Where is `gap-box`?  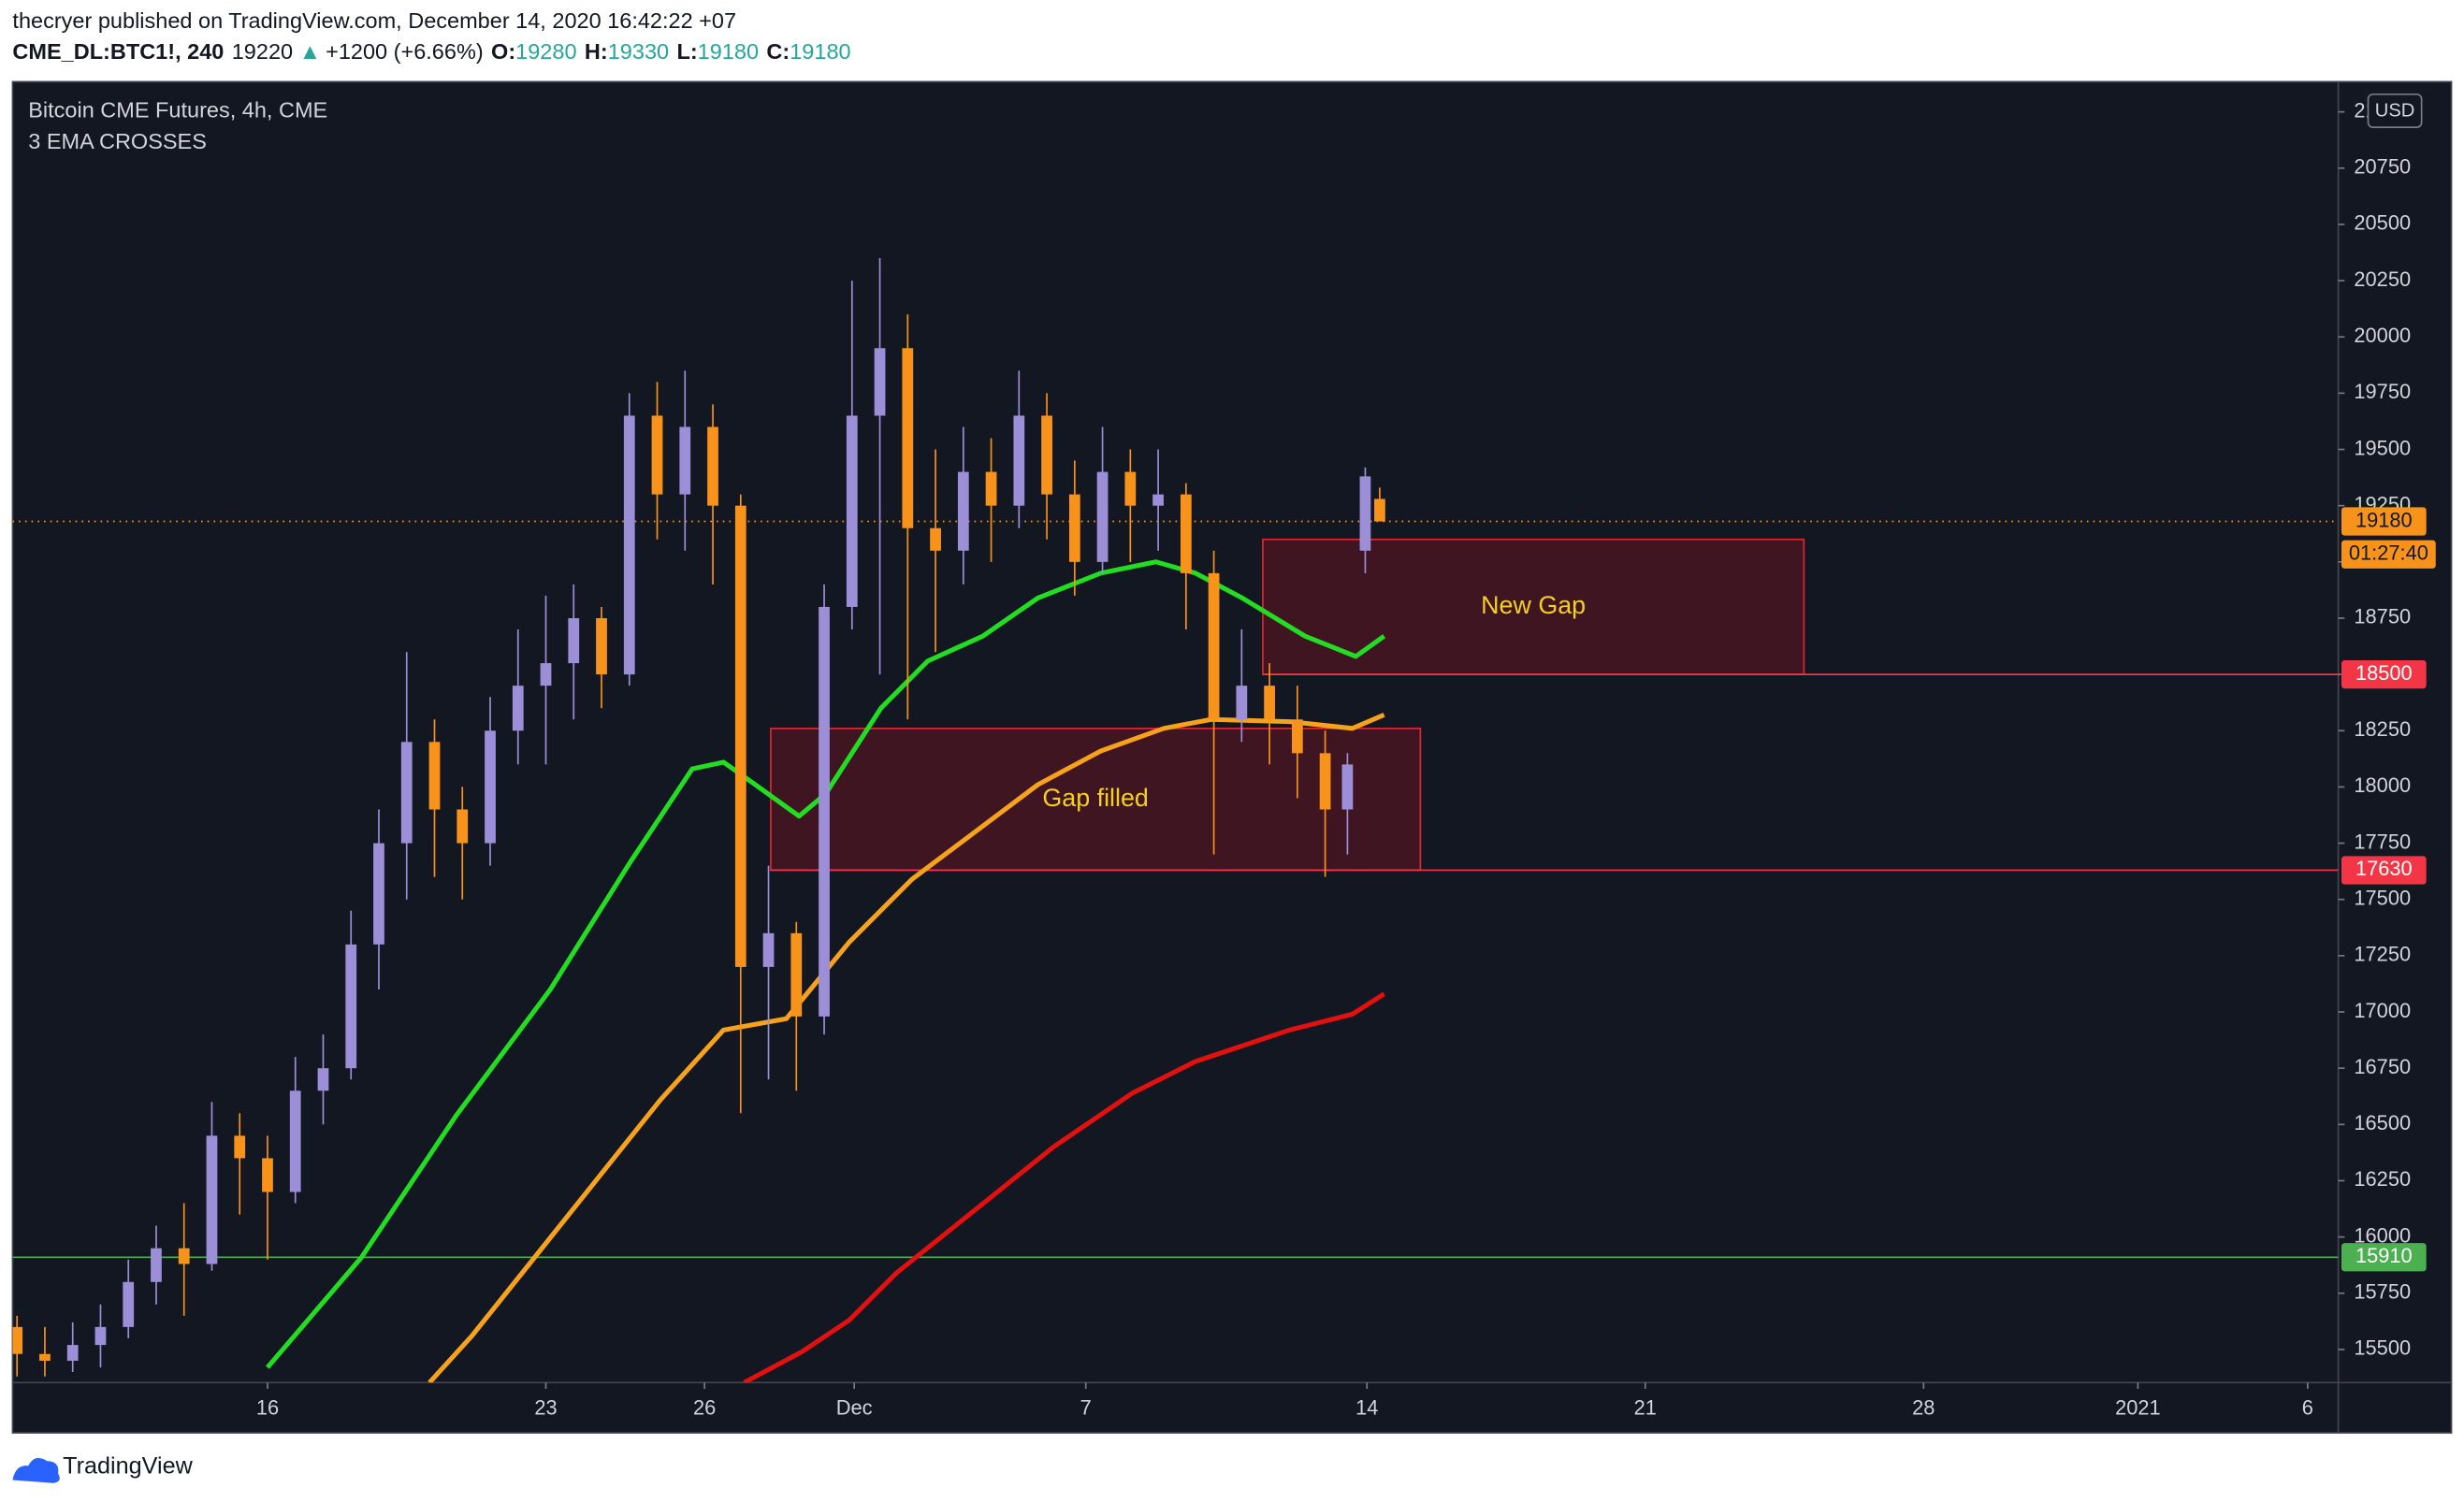 gap-box is located at coordinates (1096, 800).